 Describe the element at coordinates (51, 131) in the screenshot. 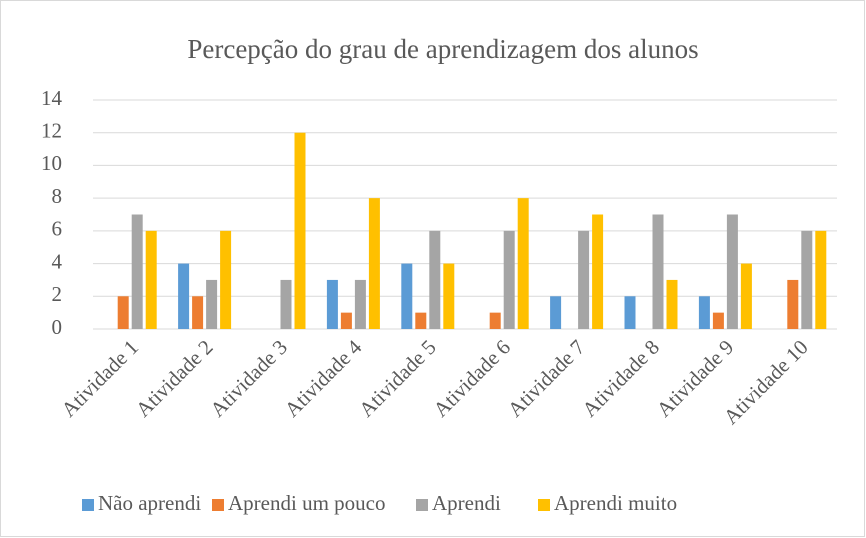

I see `y-tick-label: 12` at that location.